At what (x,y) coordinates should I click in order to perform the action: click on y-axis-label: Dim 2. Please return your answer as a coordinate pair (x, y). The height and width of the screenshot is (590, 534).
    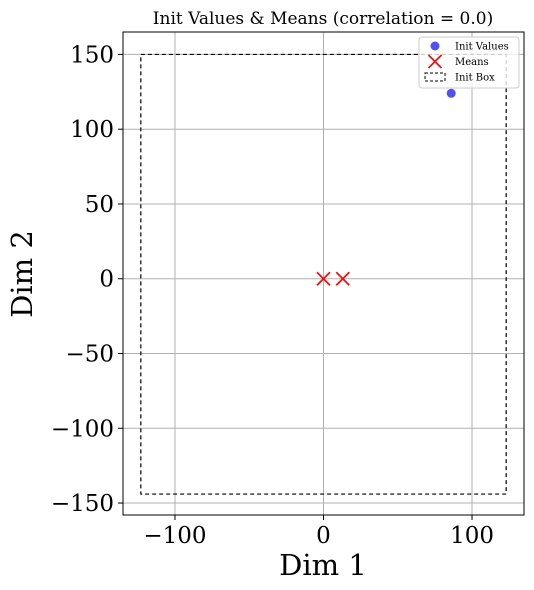
    Looking at the image, I should click on (22, 274).